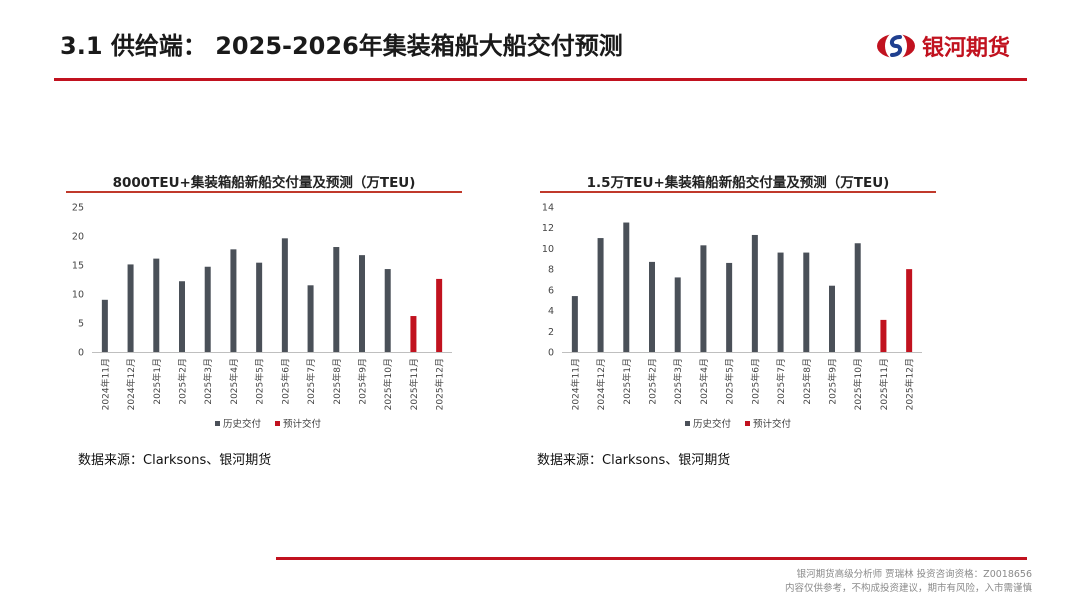 The width and height of the screenshot is (1080, 608). What do you see at coordinates (540, 79) in the screenshot?
I see `header-divider` at bounding box center [540, 79].